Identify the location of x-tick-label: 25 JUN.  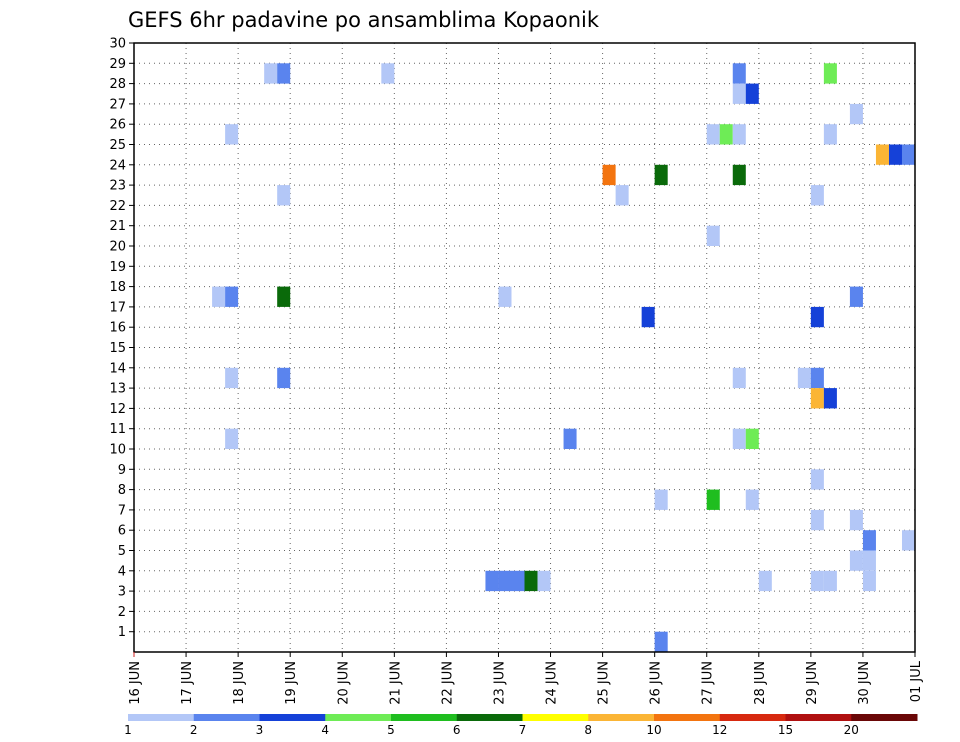
(604, 683).